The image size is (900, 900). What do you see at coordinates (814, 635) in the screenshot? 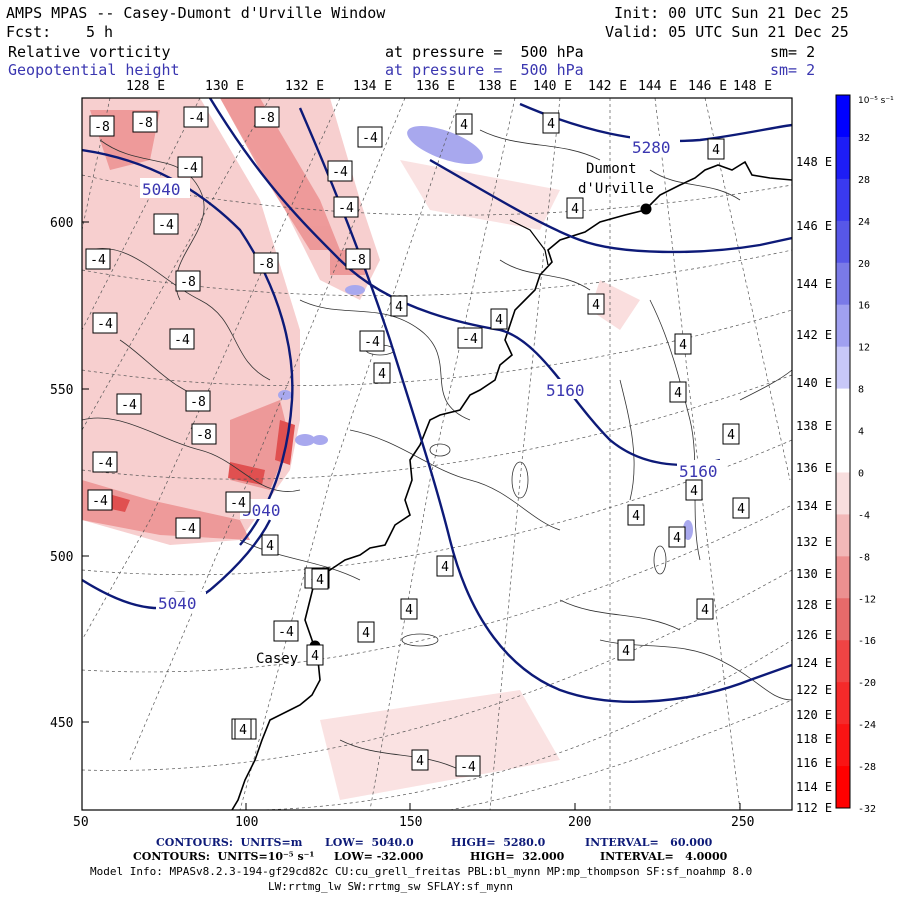
I see `right-lon-label: 126 E` at bounding box center [814, 635].